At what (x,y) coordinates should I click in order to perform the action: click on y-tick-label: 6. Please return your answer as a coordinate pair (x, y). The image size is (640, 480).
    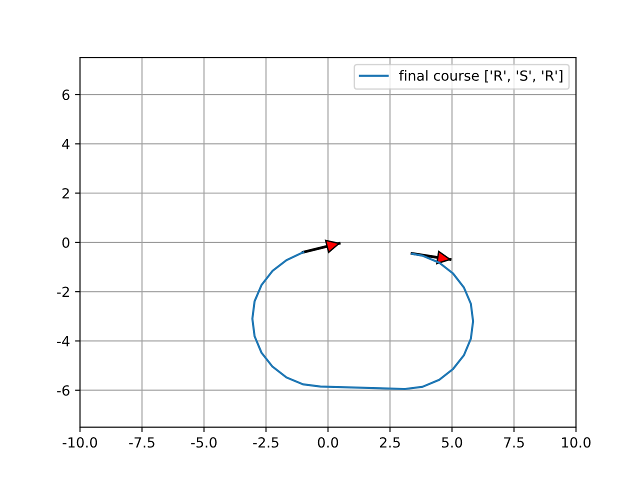
    Looking at the image, I should click on (66, 95).